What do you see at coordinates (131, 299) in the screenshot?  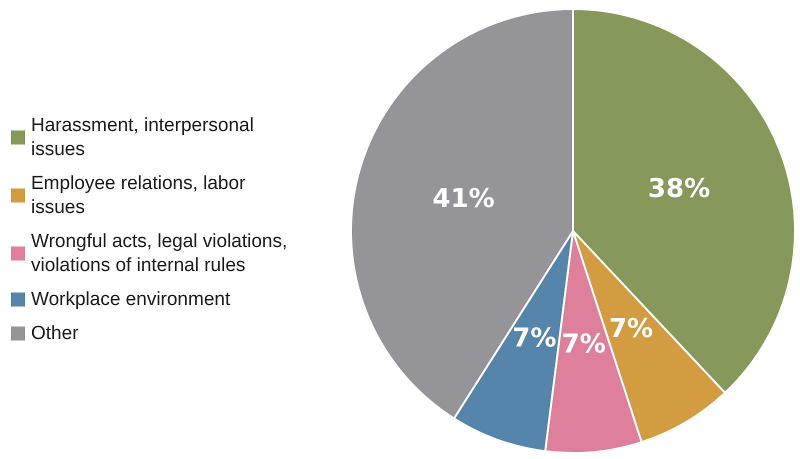 I see `legend-label: Workplace environment` at bounding box center [131, 299].